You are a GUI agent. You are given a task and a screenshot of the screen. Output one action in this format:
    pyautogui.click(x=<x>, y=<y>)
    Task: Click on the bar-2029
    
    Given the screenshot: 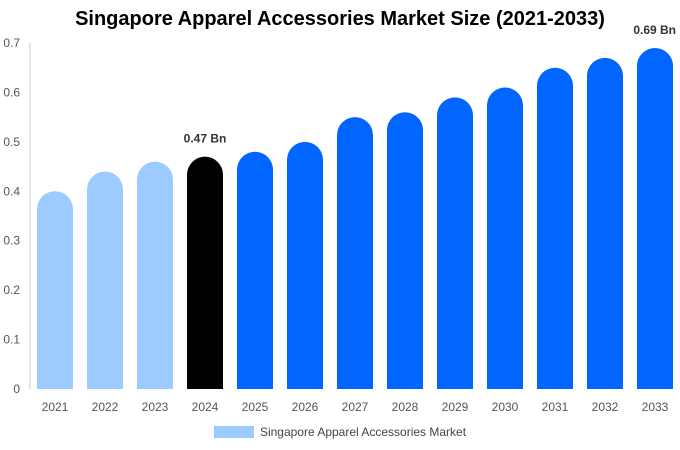 What is the action you would take?
    pyautogui.click(x=455, y=243)
    